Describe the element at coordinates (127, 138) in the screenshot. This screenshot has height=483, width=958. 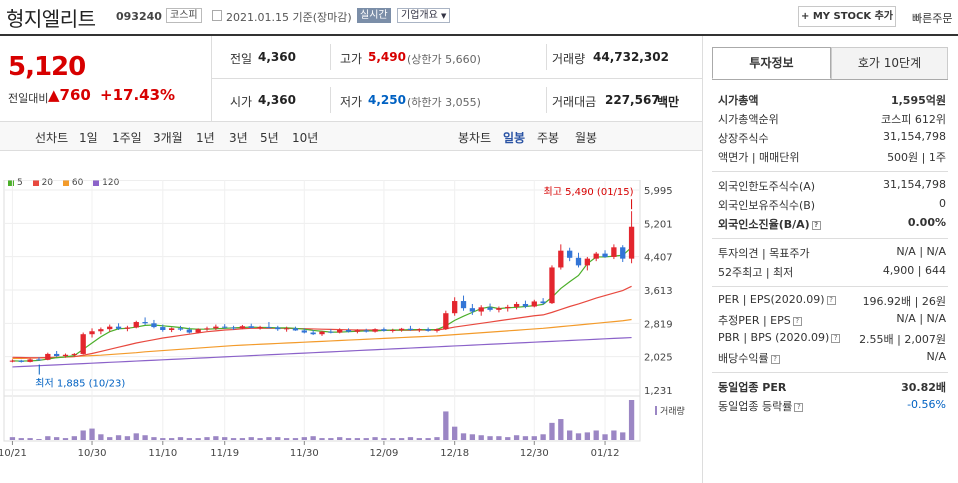
I see `tab-1week: 1주일` at that location.